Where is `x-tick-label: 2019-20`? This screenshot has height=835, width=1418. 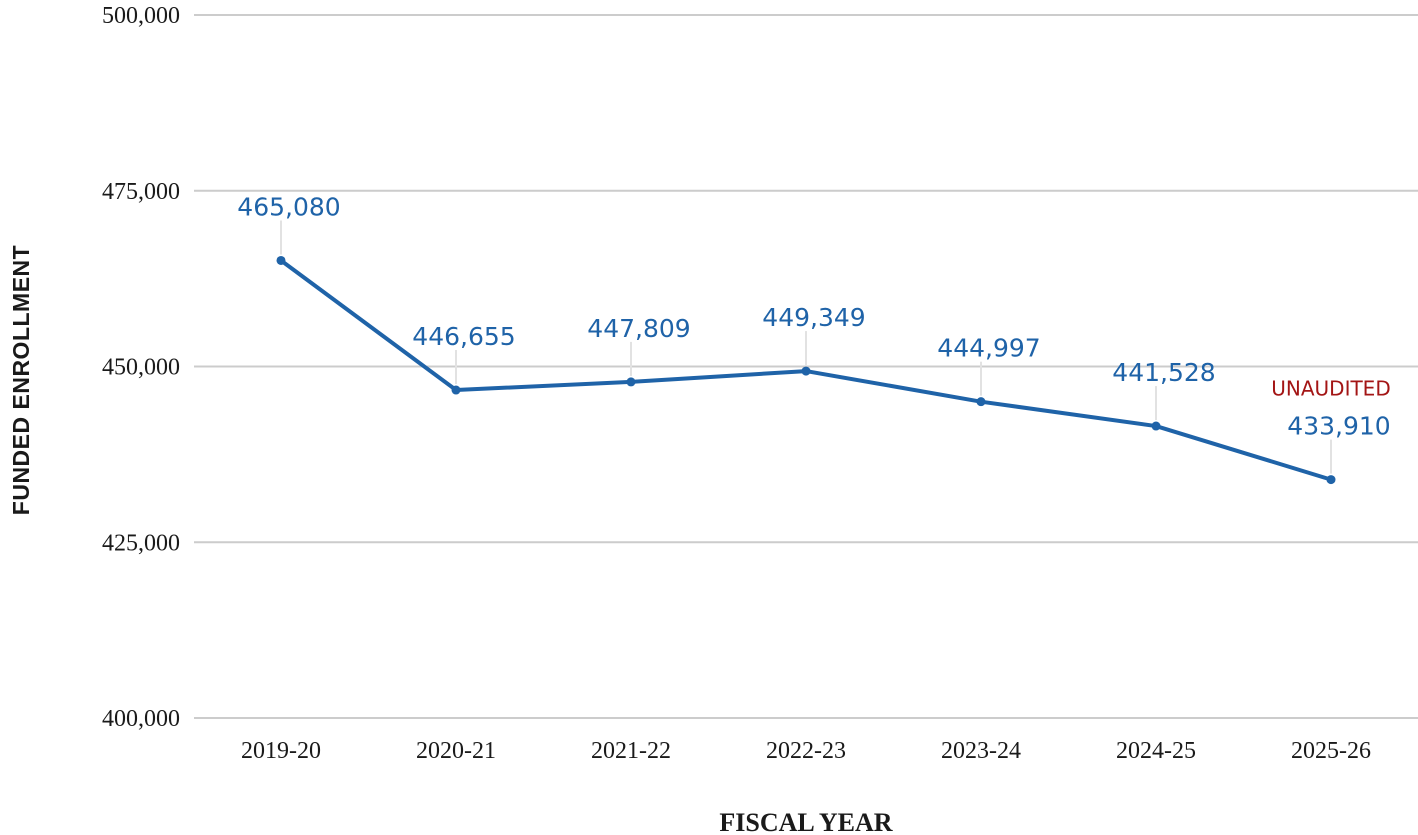 x-tick-label: 2019-20 is located at coordinates (281, 751).